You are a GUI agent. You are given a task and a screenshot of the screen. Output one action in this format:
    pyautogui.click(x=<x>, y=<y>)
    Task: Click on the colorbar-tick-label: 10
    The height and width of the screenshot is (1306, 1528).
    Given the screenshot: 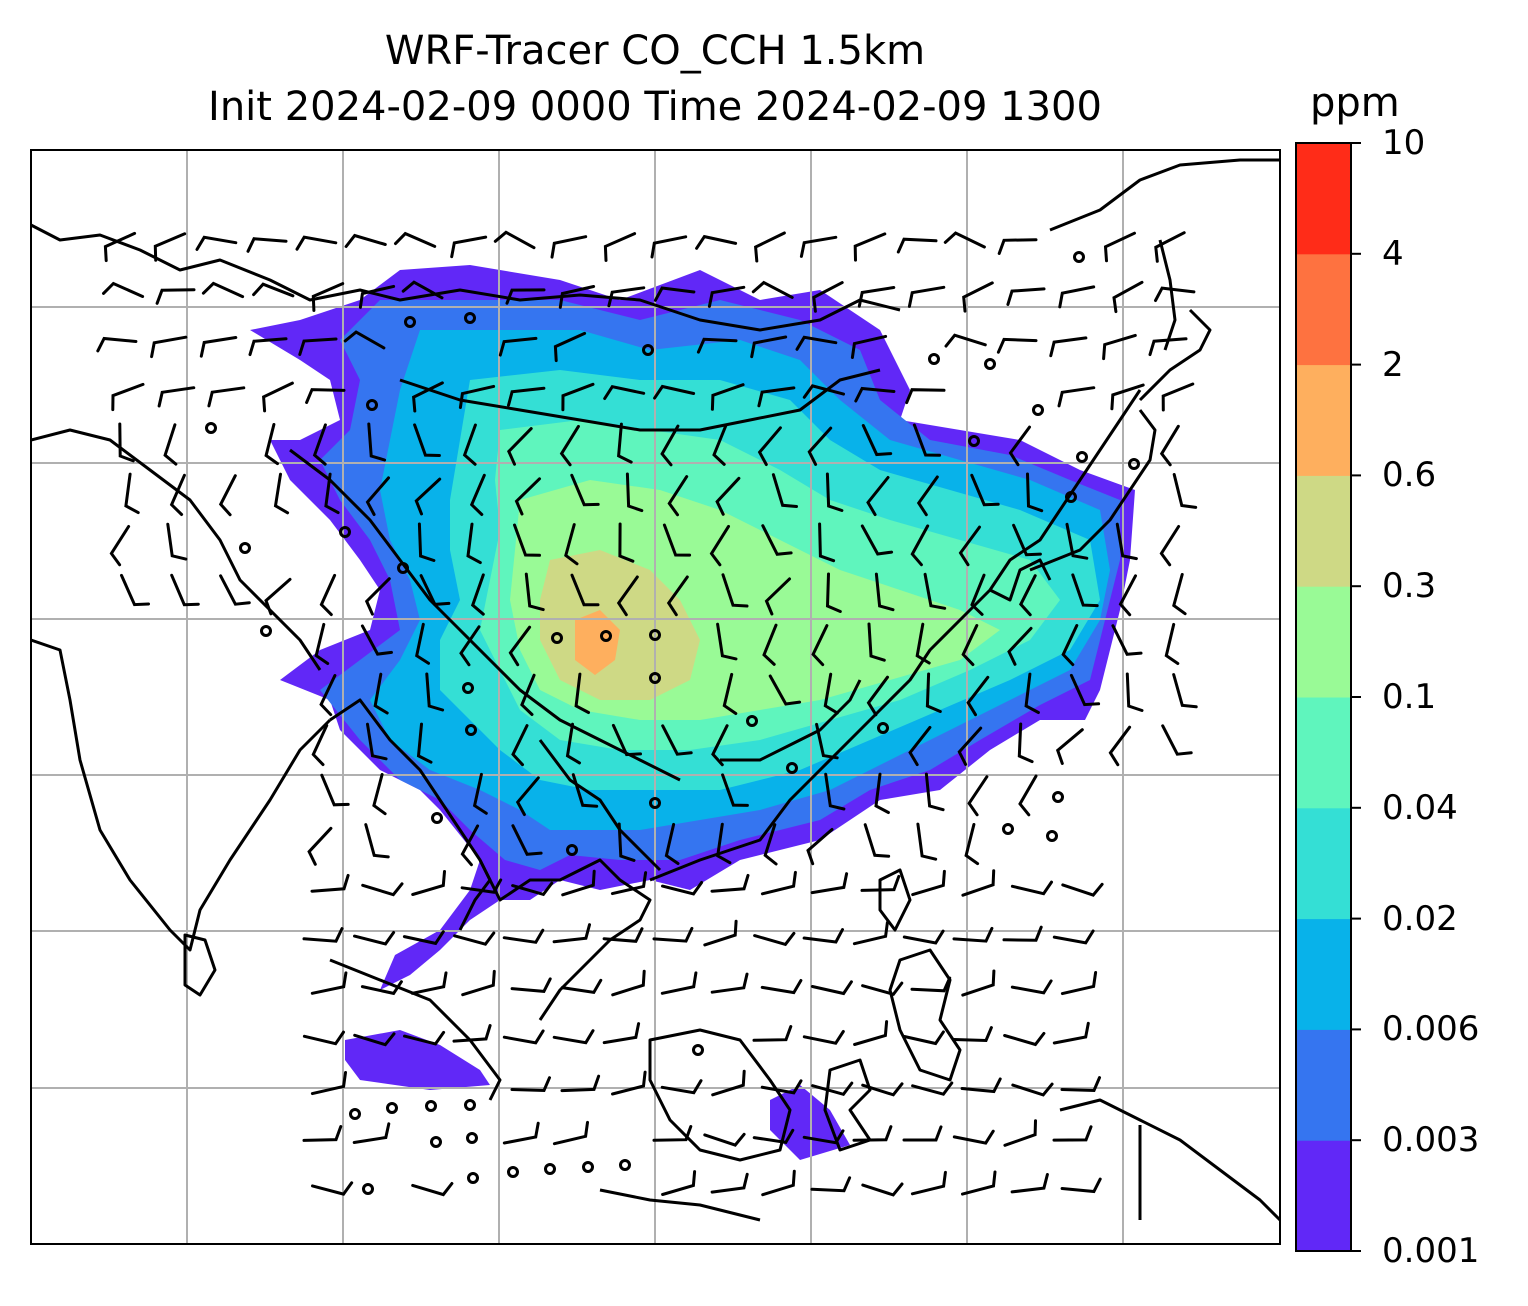 What is the action you would take?
    pyautogui.click(x=1404, y=143)
    